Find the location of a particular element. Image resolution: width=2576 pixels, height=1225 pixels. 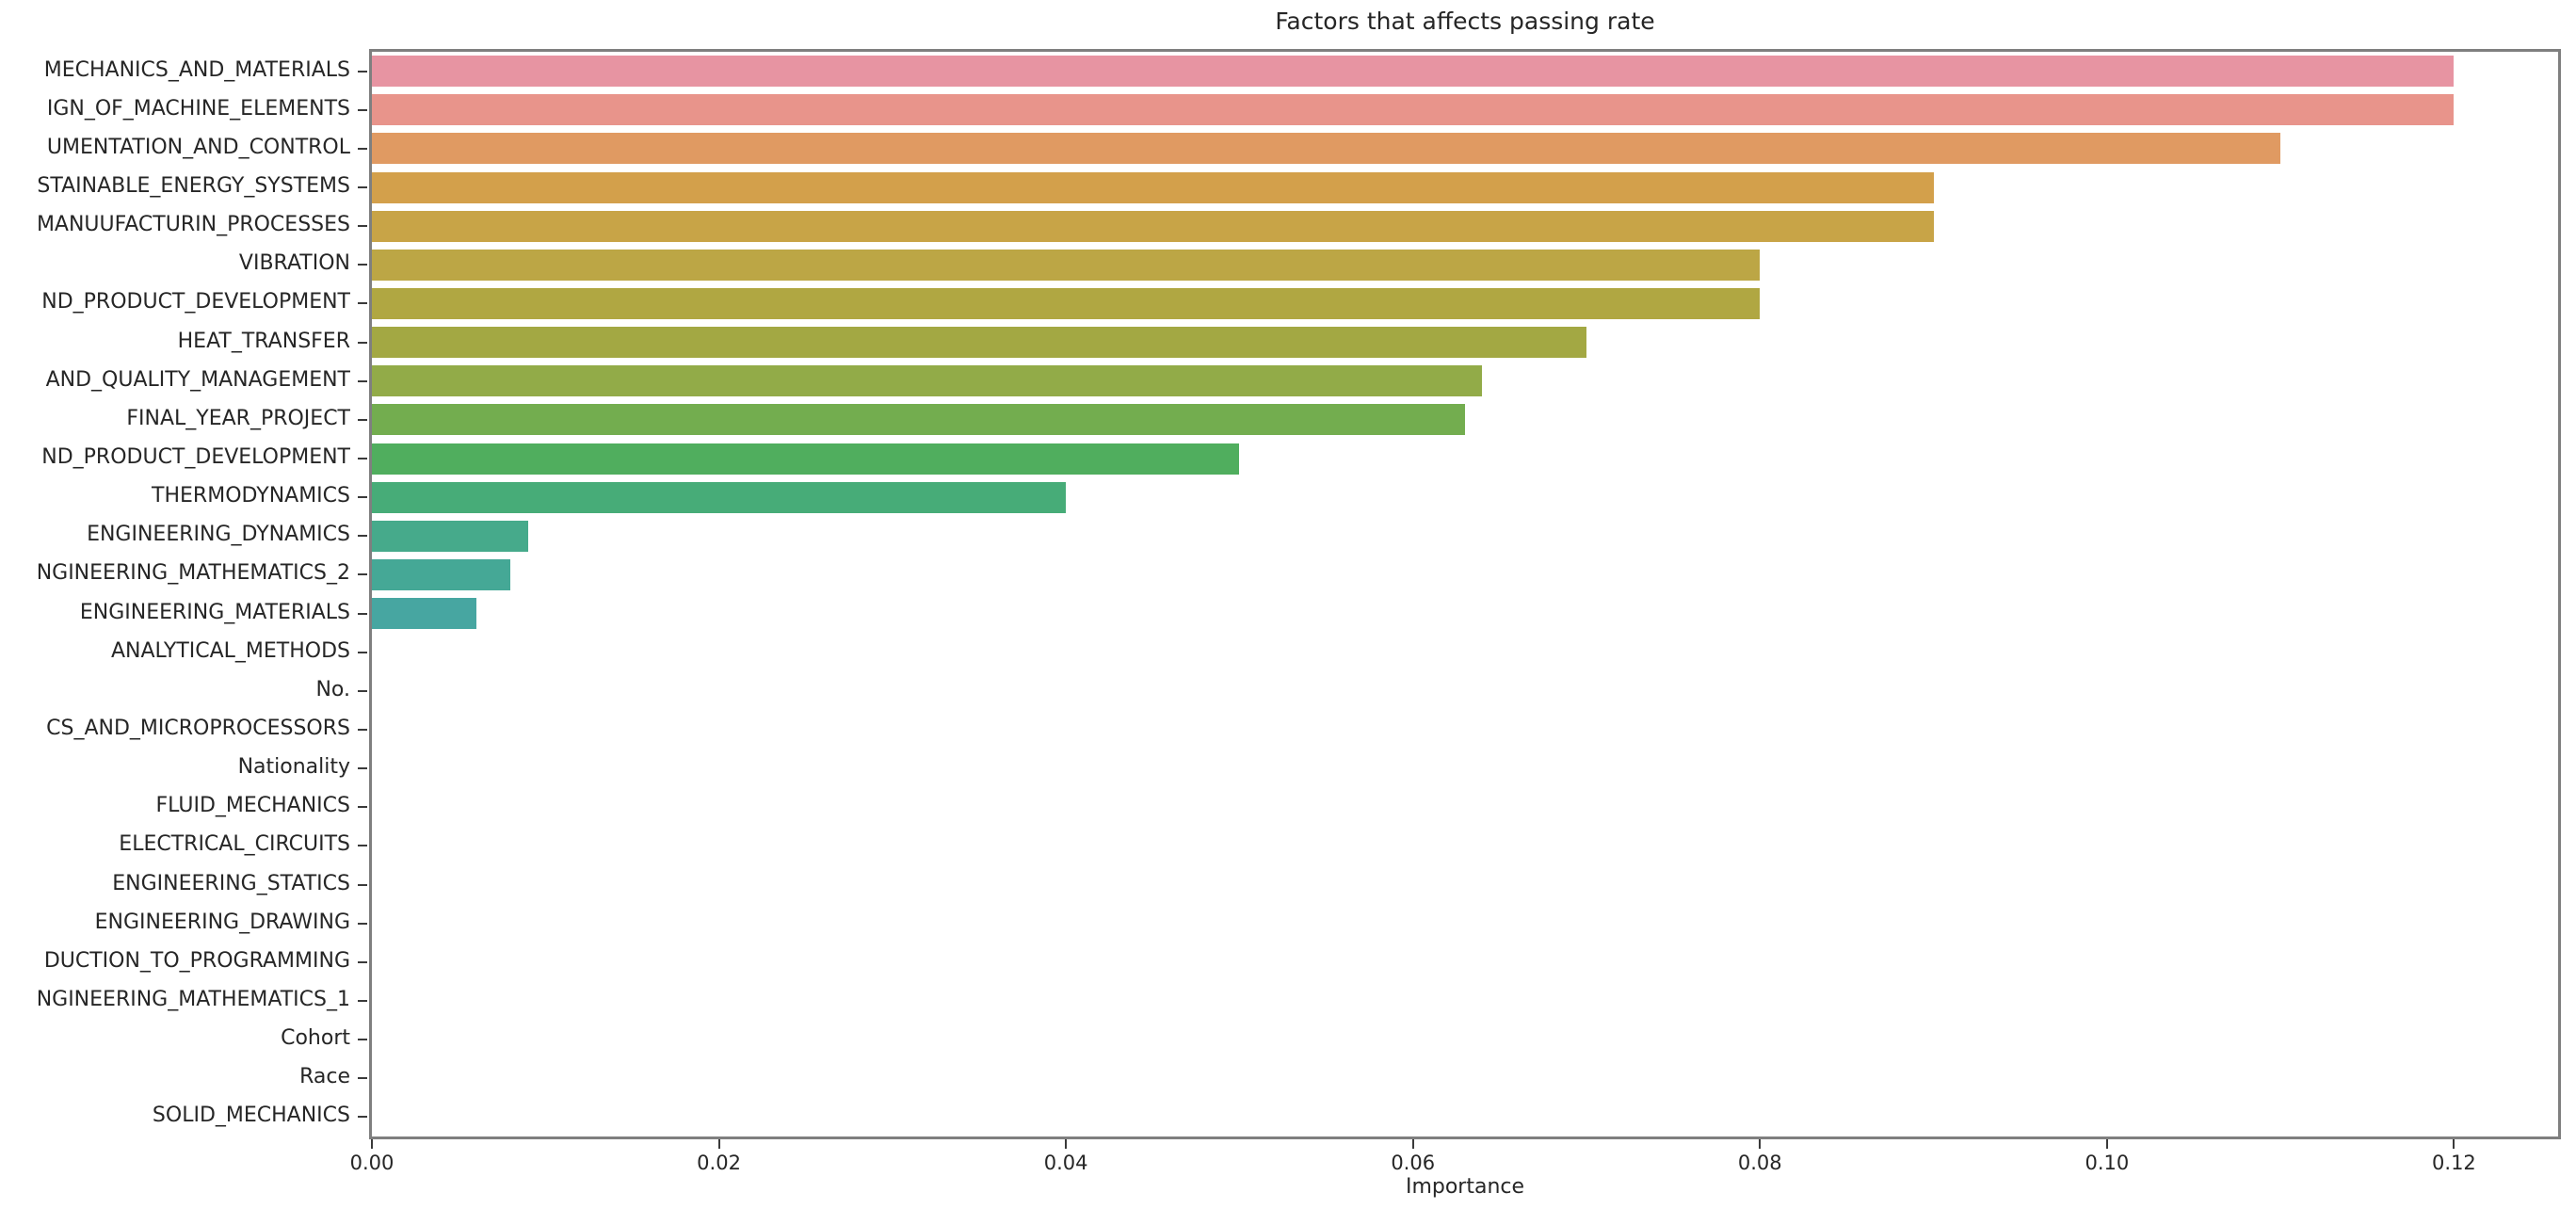

x-tick-label: 0.08 is located at coordinates (1759, 1163).